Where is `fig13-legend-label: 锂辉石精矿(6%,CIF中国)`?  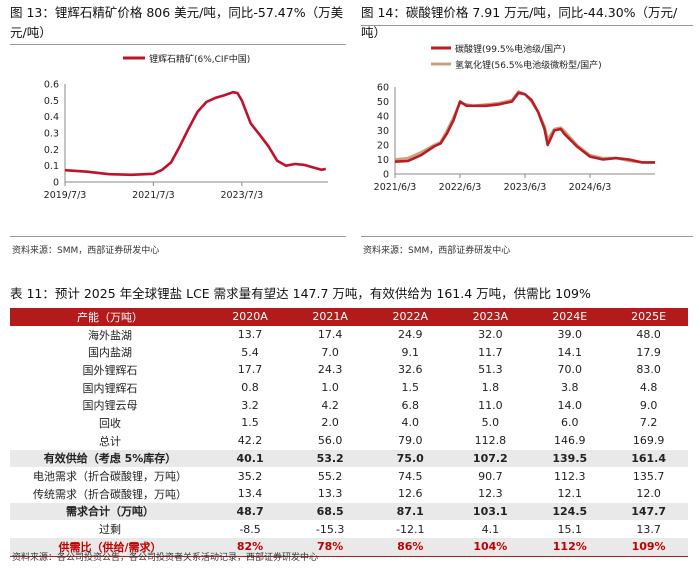 fig13-legend-label: 锂辉石精矿(6%,CIF中国) is located at coordinates (199, 59).